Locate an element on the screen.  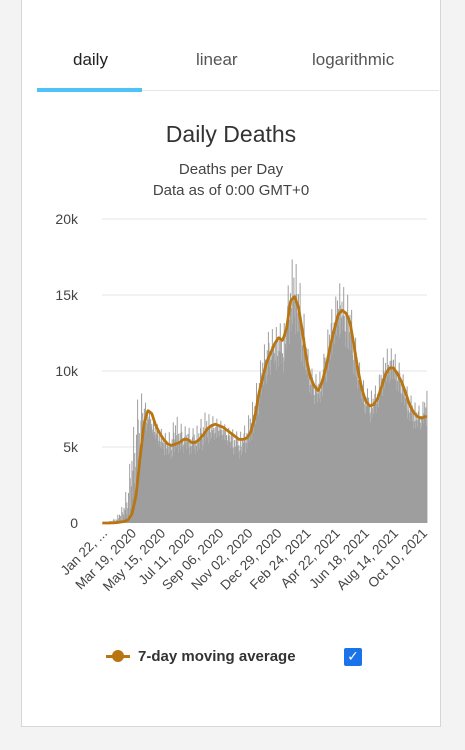
tab-logarithmic: logarithmic is located at coordinates (353, 59).